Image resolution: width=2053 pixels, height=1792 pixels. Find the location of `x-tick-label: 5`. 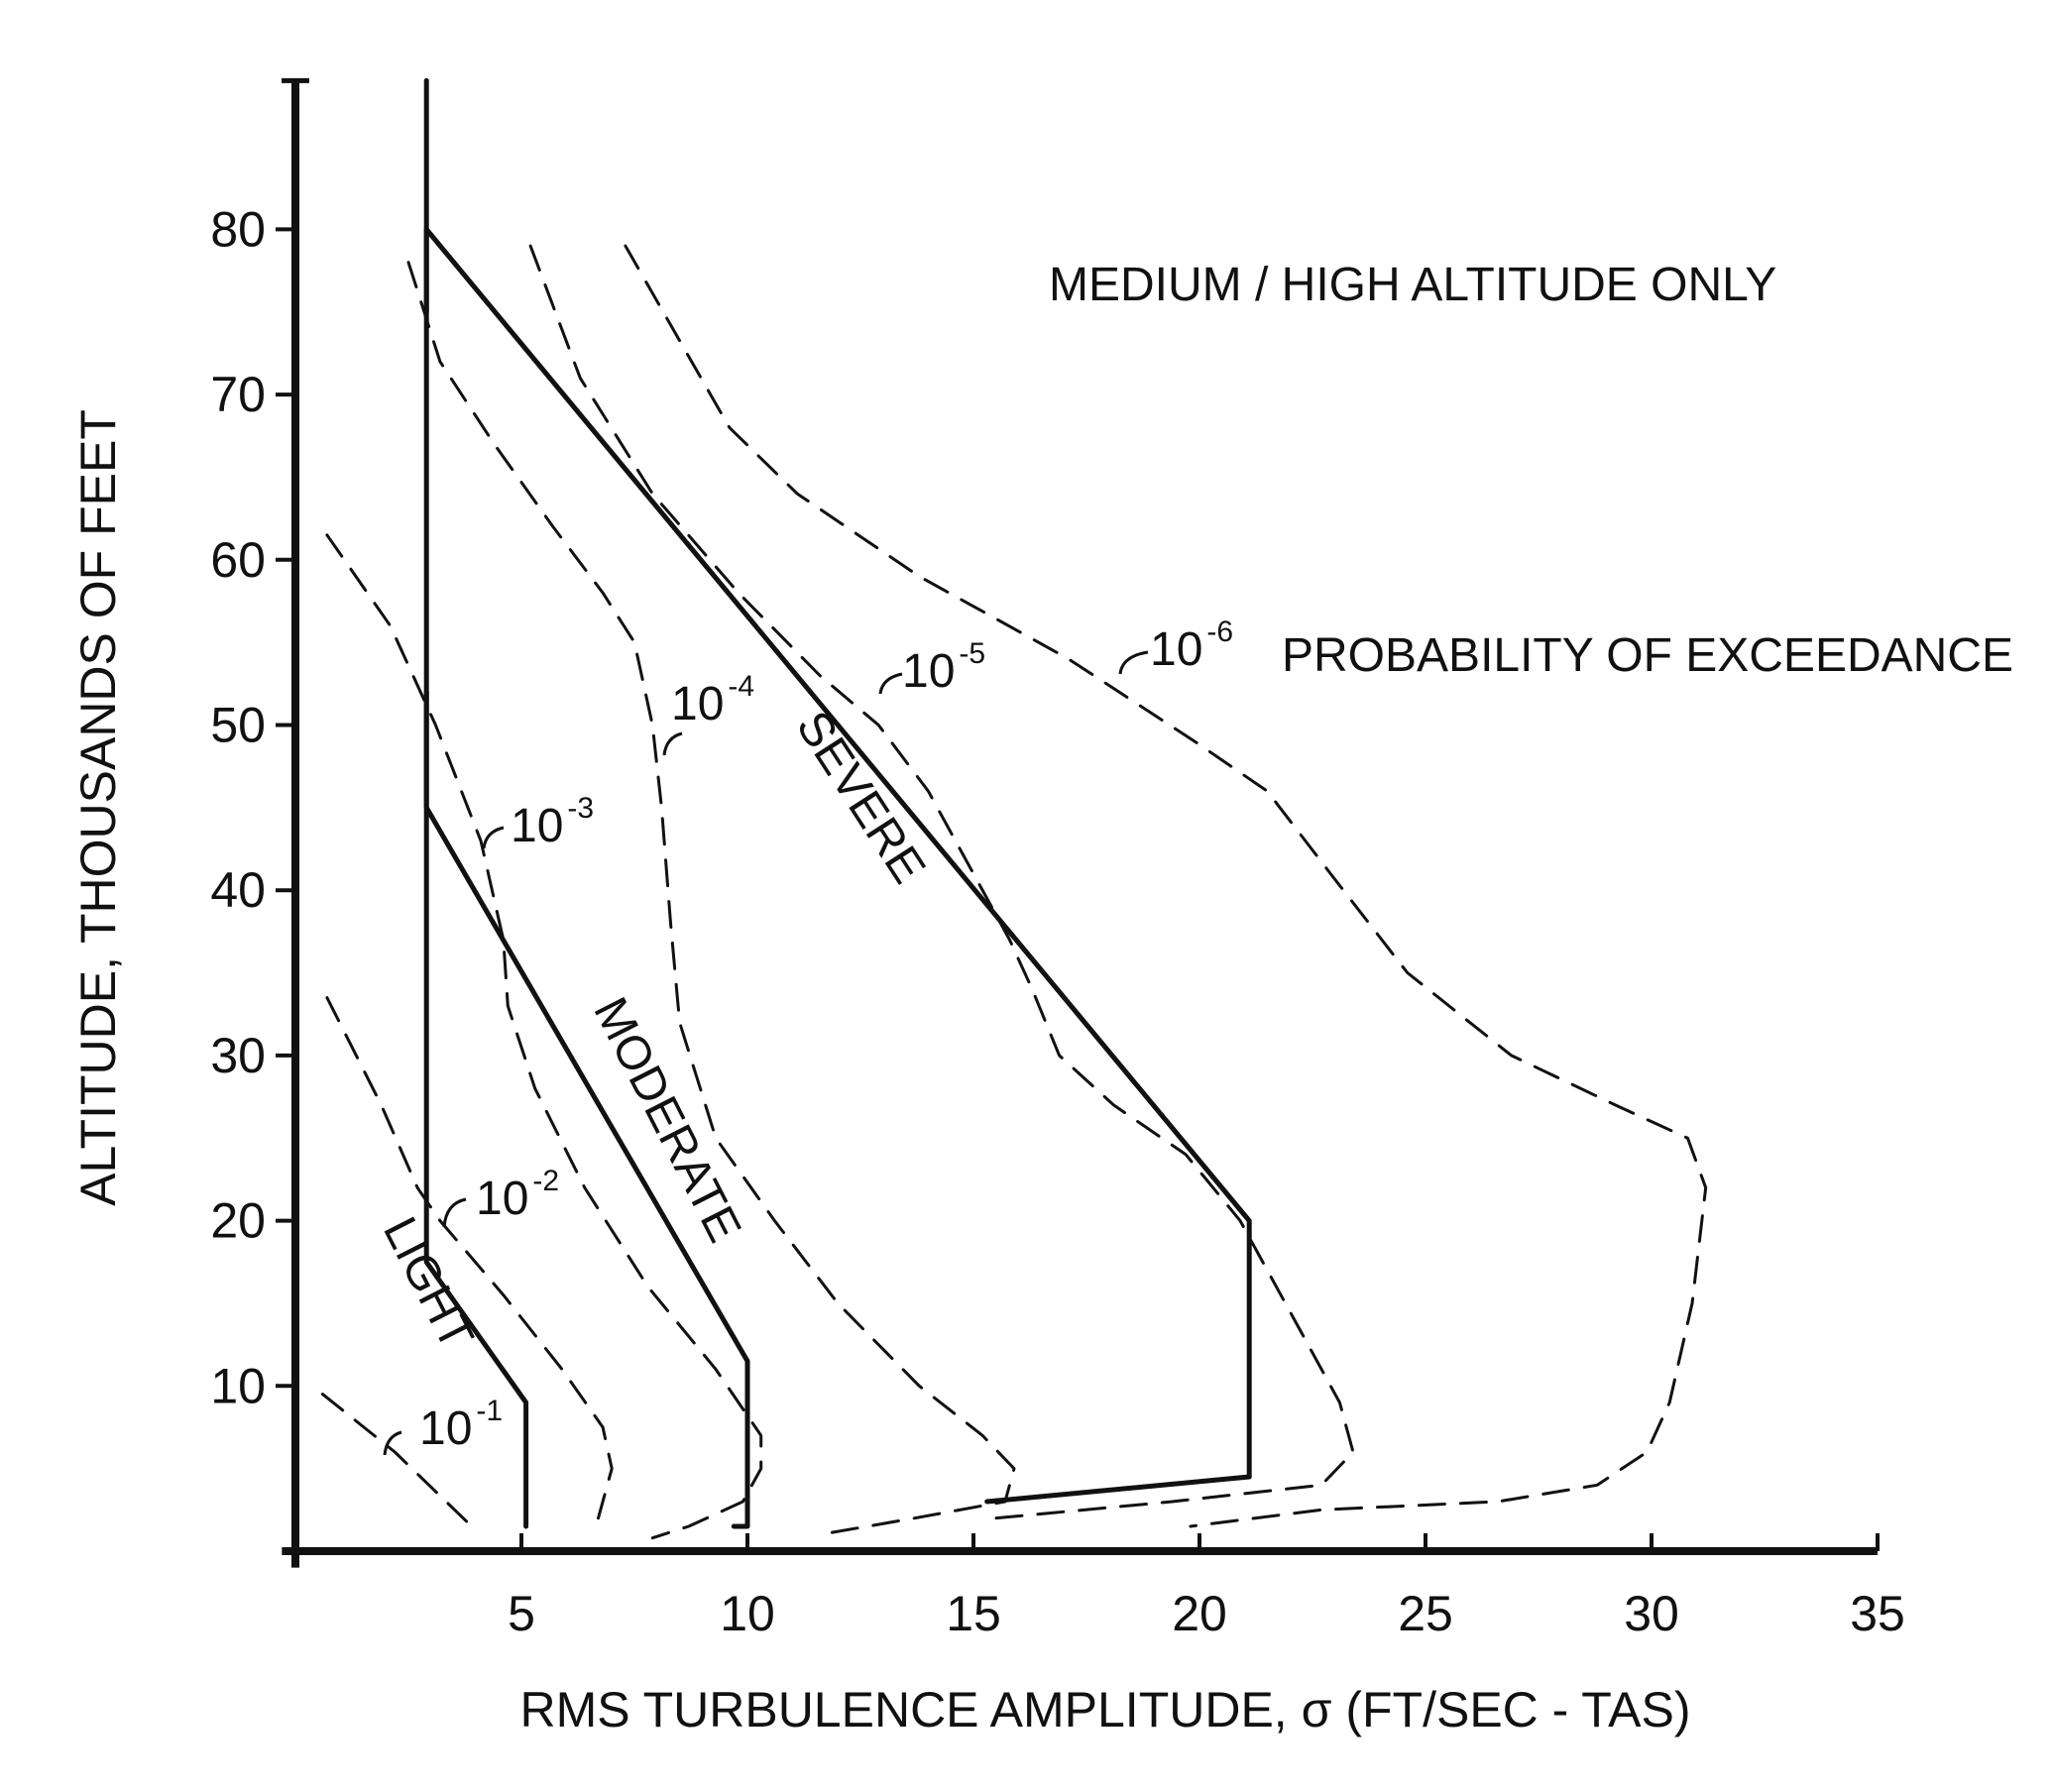

x-tick-label: 5 is located at coordinates (522, 1613).